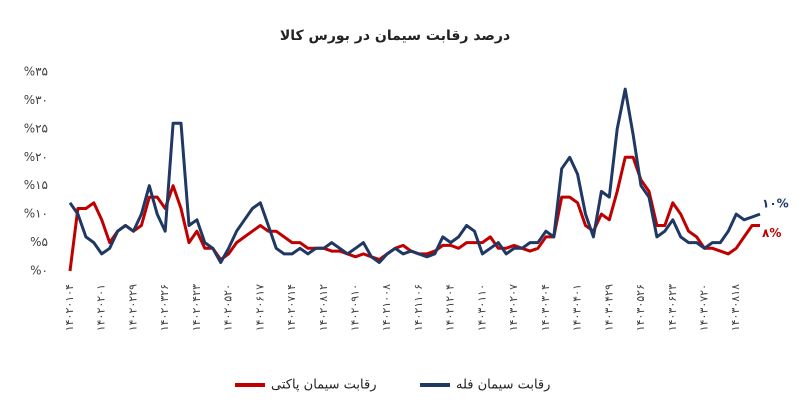 This screenshot has height=416, width=808. What do you see at coordinates (513, 307) in the screenshot?
I see `x-tick-label: ۱۴۰۳۰۲۰۷` at bounding box center [513, 307].